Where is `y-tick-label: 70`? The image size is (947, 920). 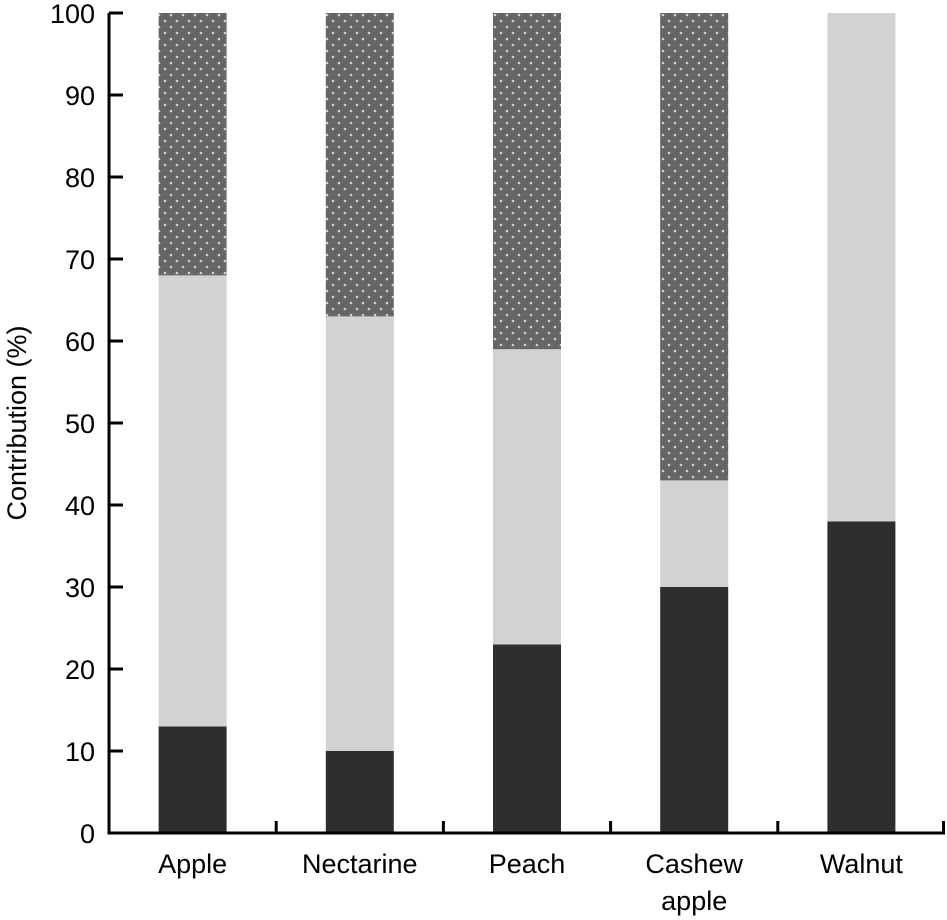
y-tick-label: 70 is located at coordinates (80, 260).